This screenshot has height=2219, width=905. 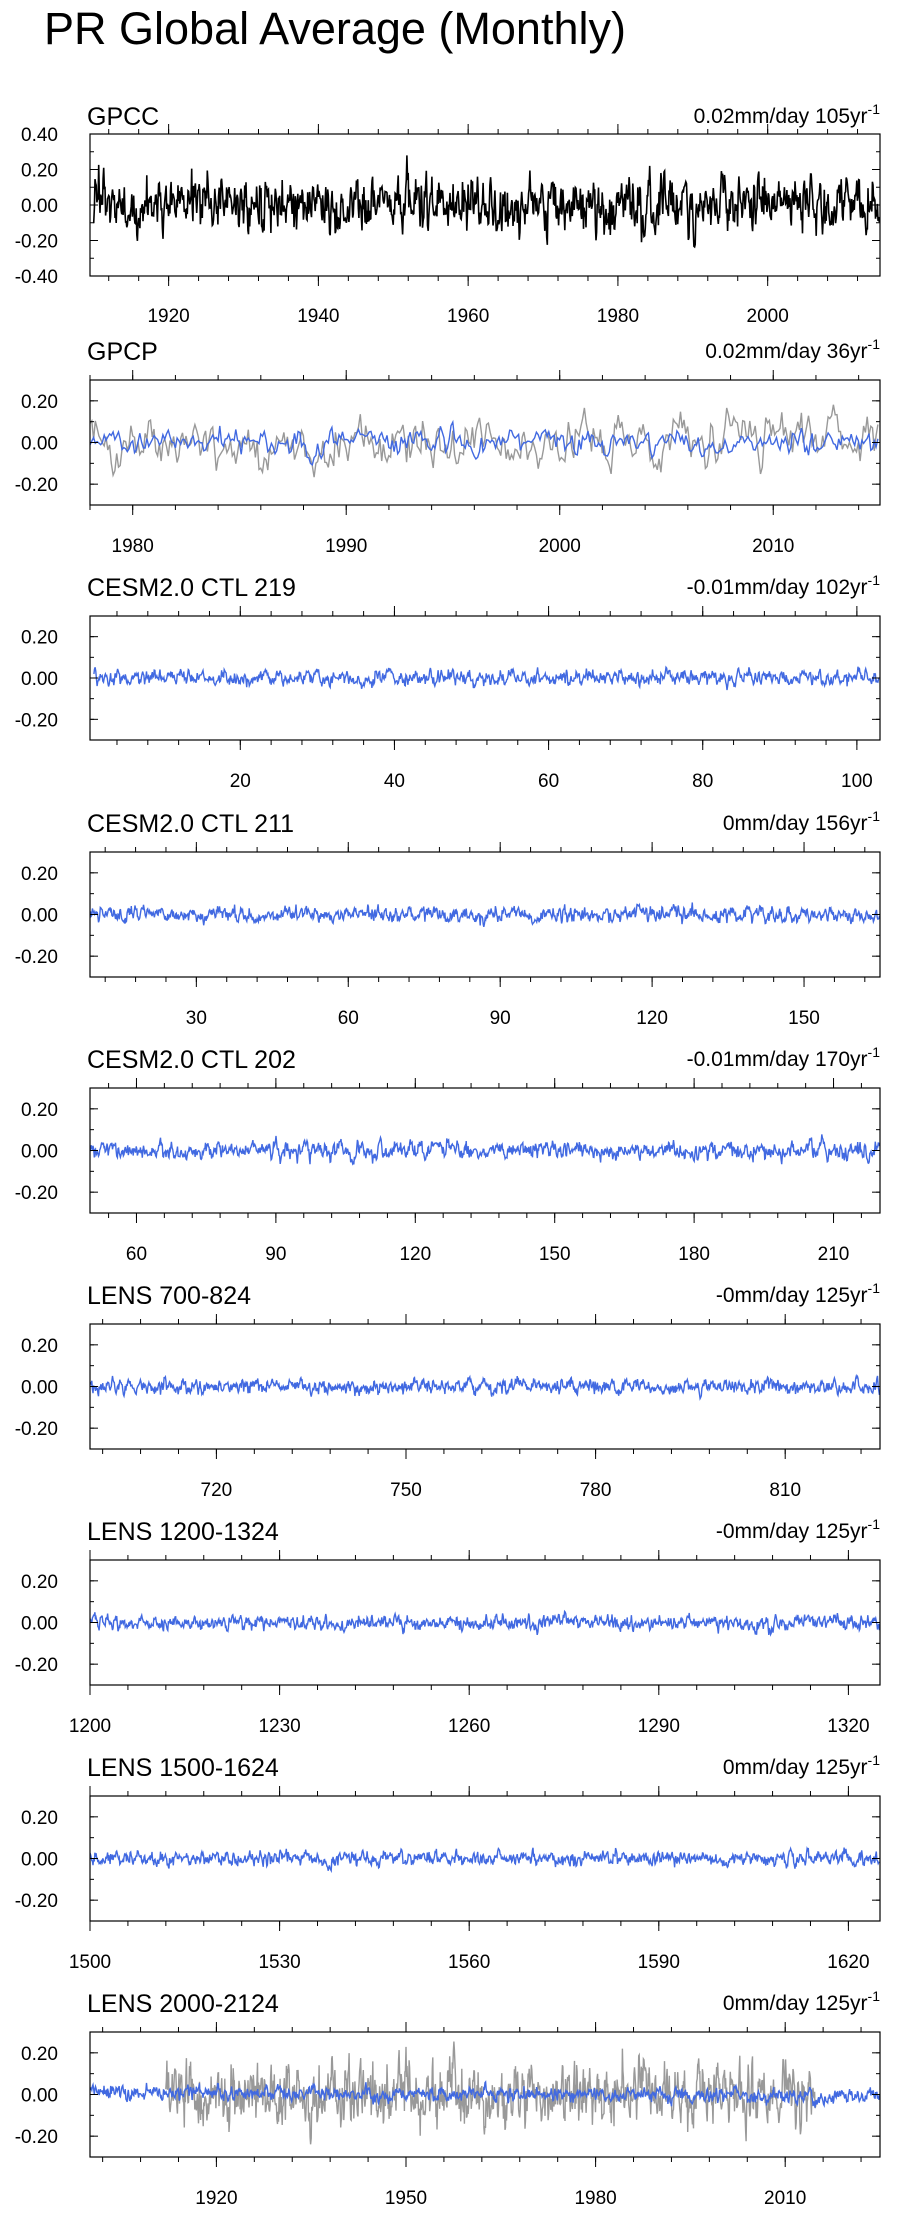 What do you see at coordinates (848, 1726) in the screenshot?
I see `x-tick-label: 1320` at bounding box center [848, 1726].